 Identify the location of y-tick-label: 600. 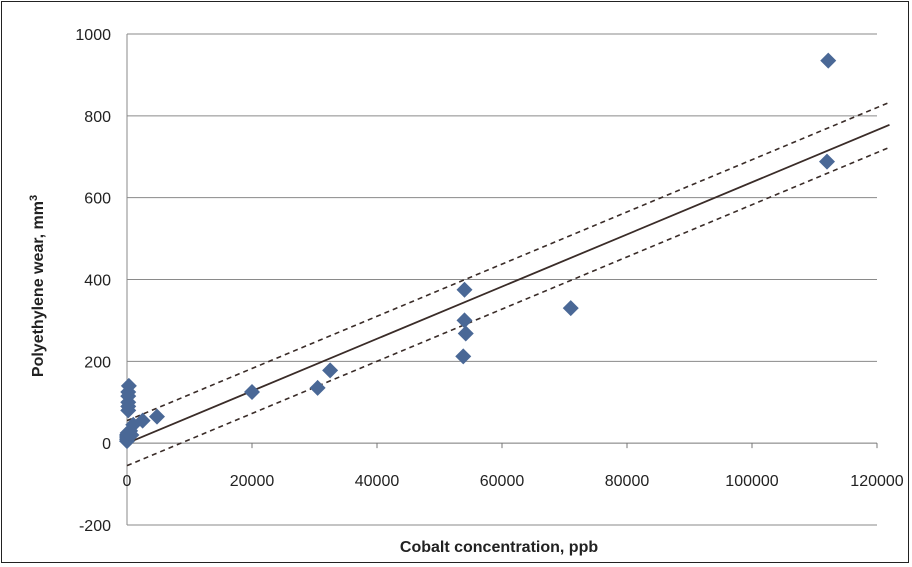
(97, 199).